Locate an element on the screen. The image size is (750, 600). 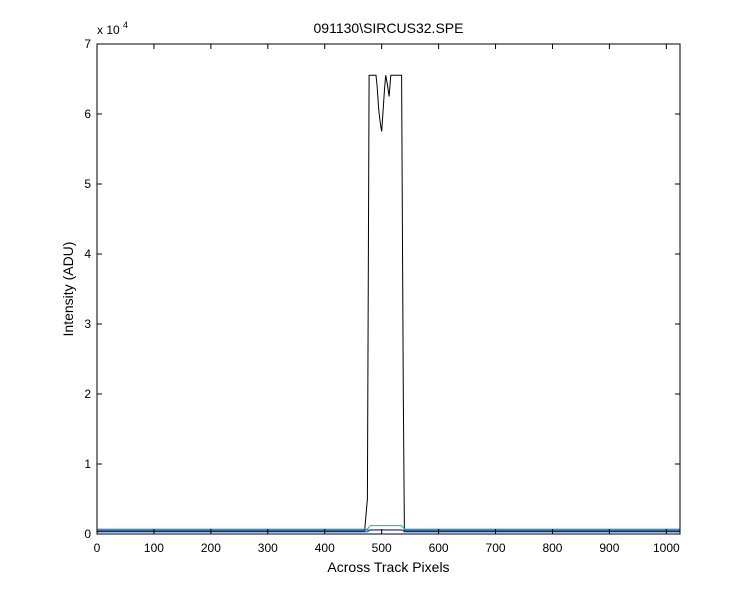
x-tick-label: 1000 is located at coordinates (666, 548).